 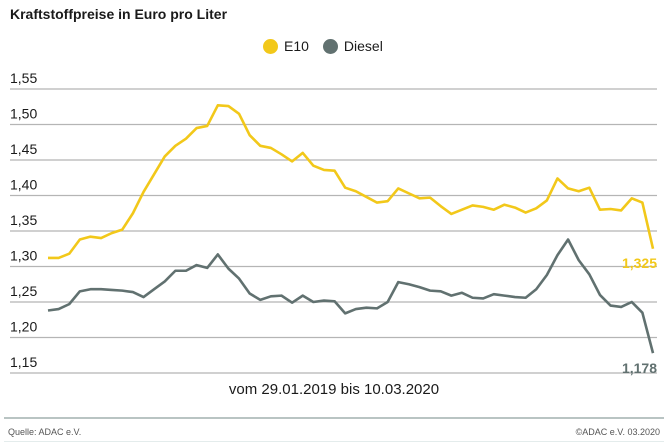 What do you see at coordinates (617, 432) in the screenshot?
I see `copyright-note: ©ADAC e.V. 03.2020` at bounding box center [617, 432].